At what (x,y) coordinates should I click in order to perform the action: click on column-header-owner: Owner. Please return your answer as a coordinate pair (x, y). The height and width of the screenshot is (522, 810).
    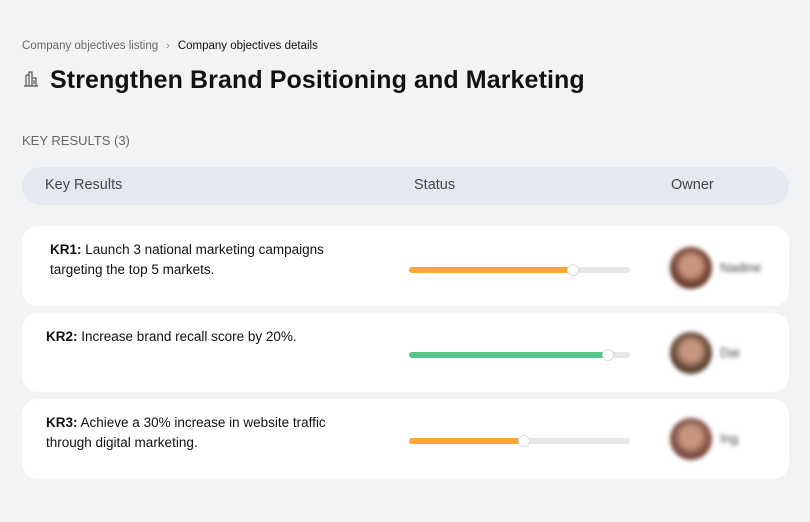
    Looking at the image, I should click on (692, 185).